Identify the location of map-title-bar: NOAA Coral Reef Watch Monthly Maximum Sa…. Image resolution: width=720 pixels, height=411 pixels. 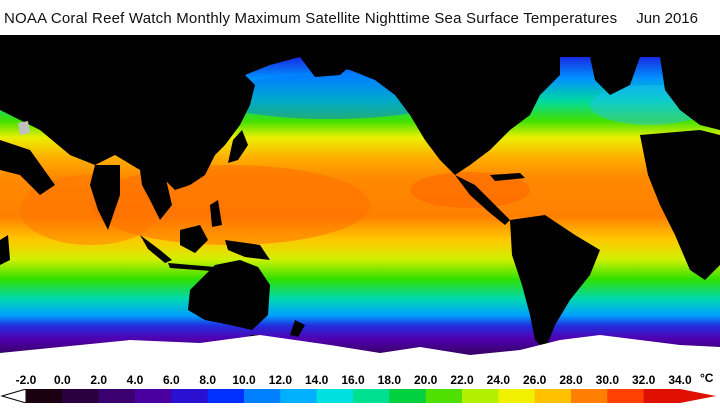
(360, 17).